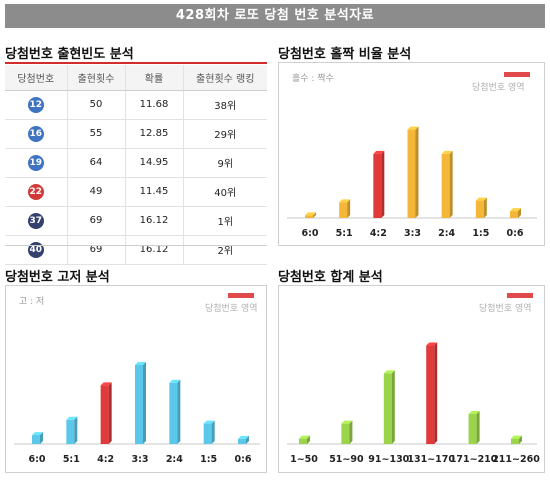 The height and width of the screenshot is (485, 550). Describe the element at coordinates (136, 63) in the screenshot. I see `section-rule` at that location.